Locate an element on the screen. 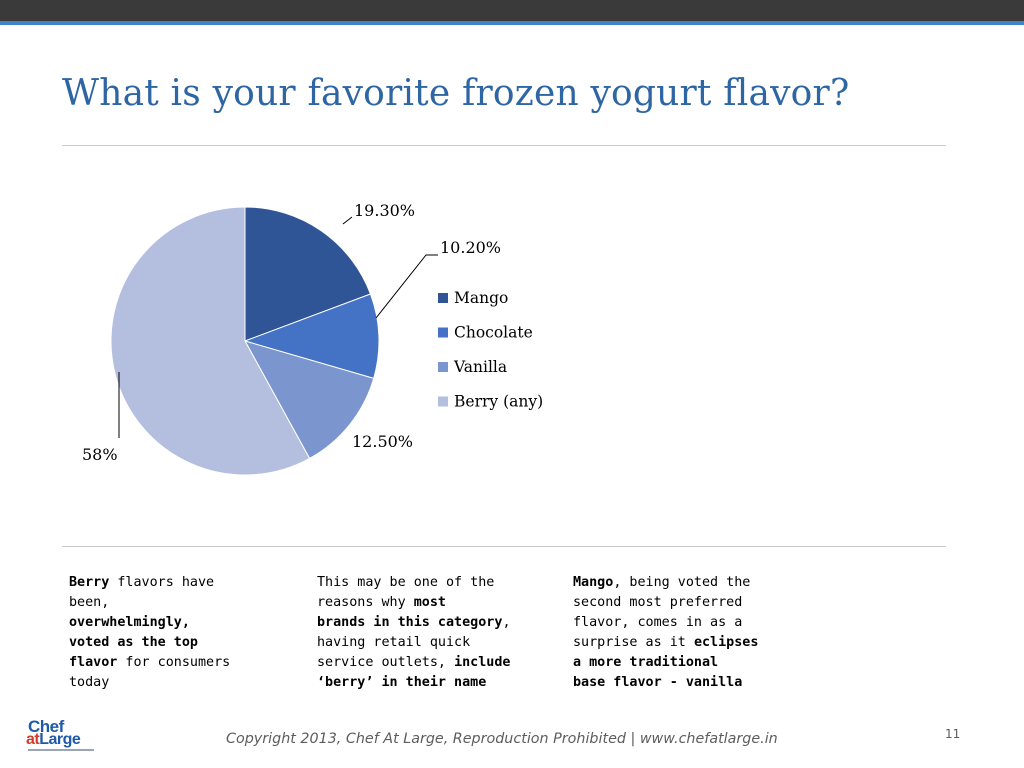 The image size is (1024, 768). pie-slice-mango is located at coordinates (308, 274).